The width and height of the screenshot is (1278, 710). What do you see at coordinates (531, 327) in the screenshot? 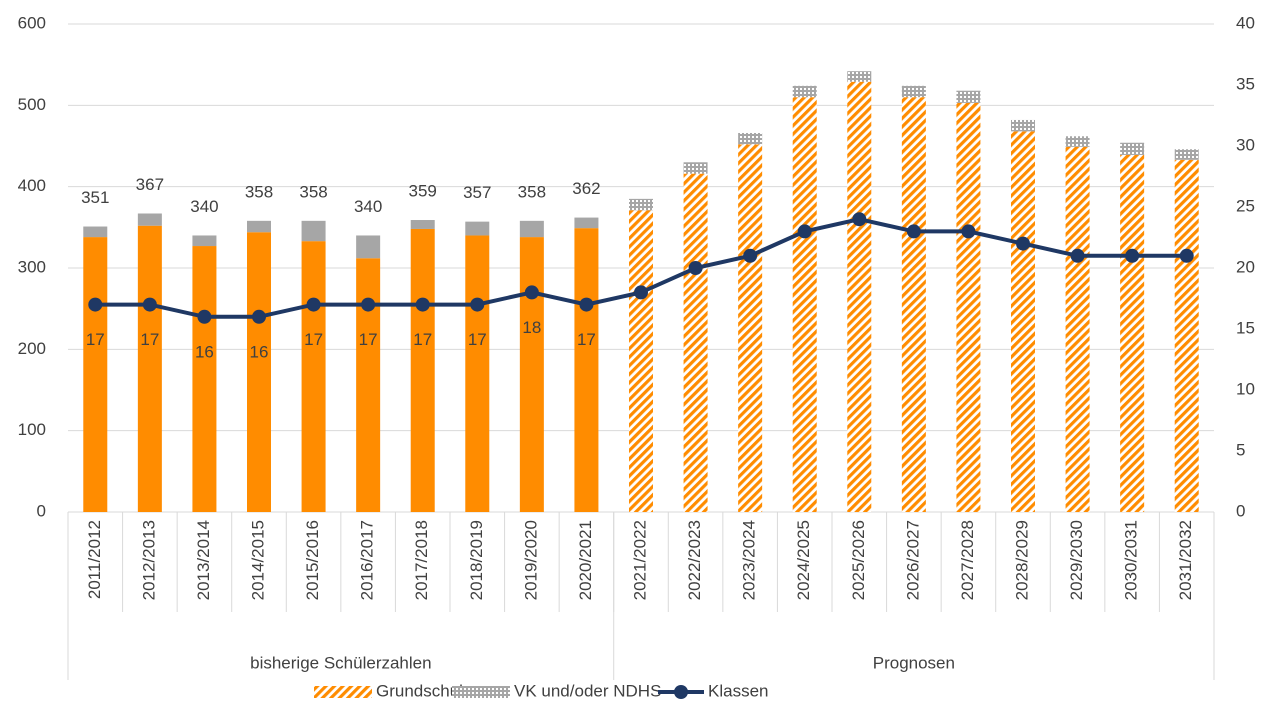
I see `data-label: 18` at bounding box center [531, 327].